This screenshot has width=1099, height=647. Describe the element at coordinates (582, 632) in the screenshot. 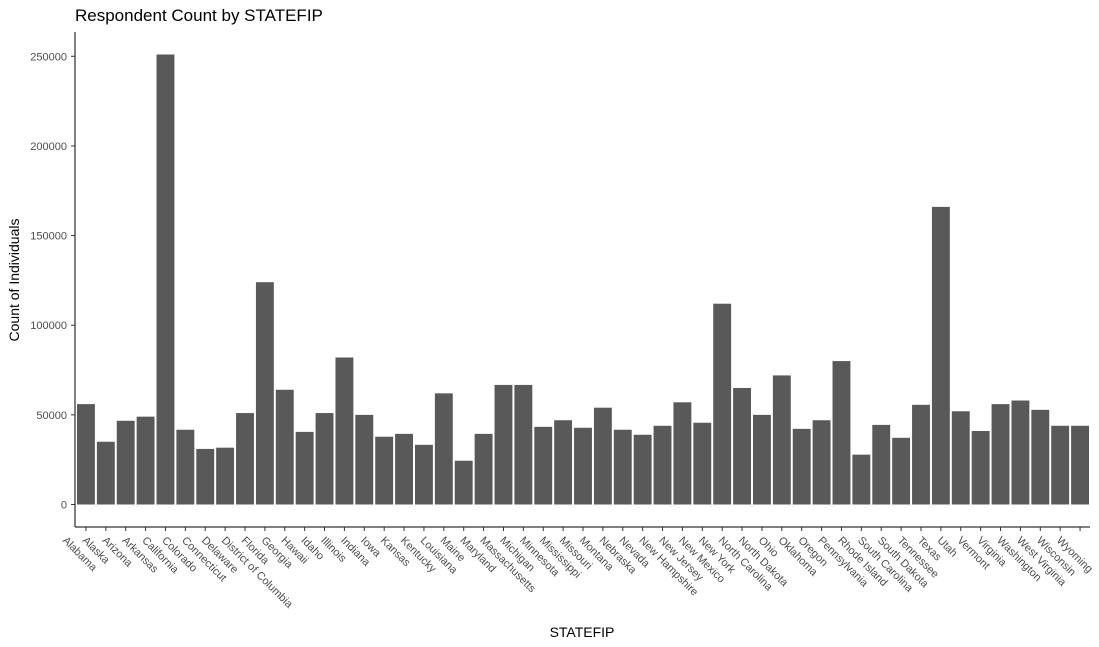

I see `x-axis-title: STATEFIP` at that location.